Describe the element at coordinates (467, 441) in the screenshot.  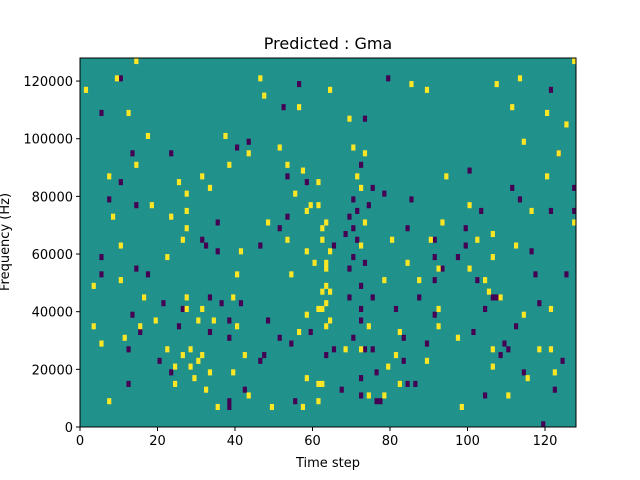
I see `x-tick-label: 100` at that location.